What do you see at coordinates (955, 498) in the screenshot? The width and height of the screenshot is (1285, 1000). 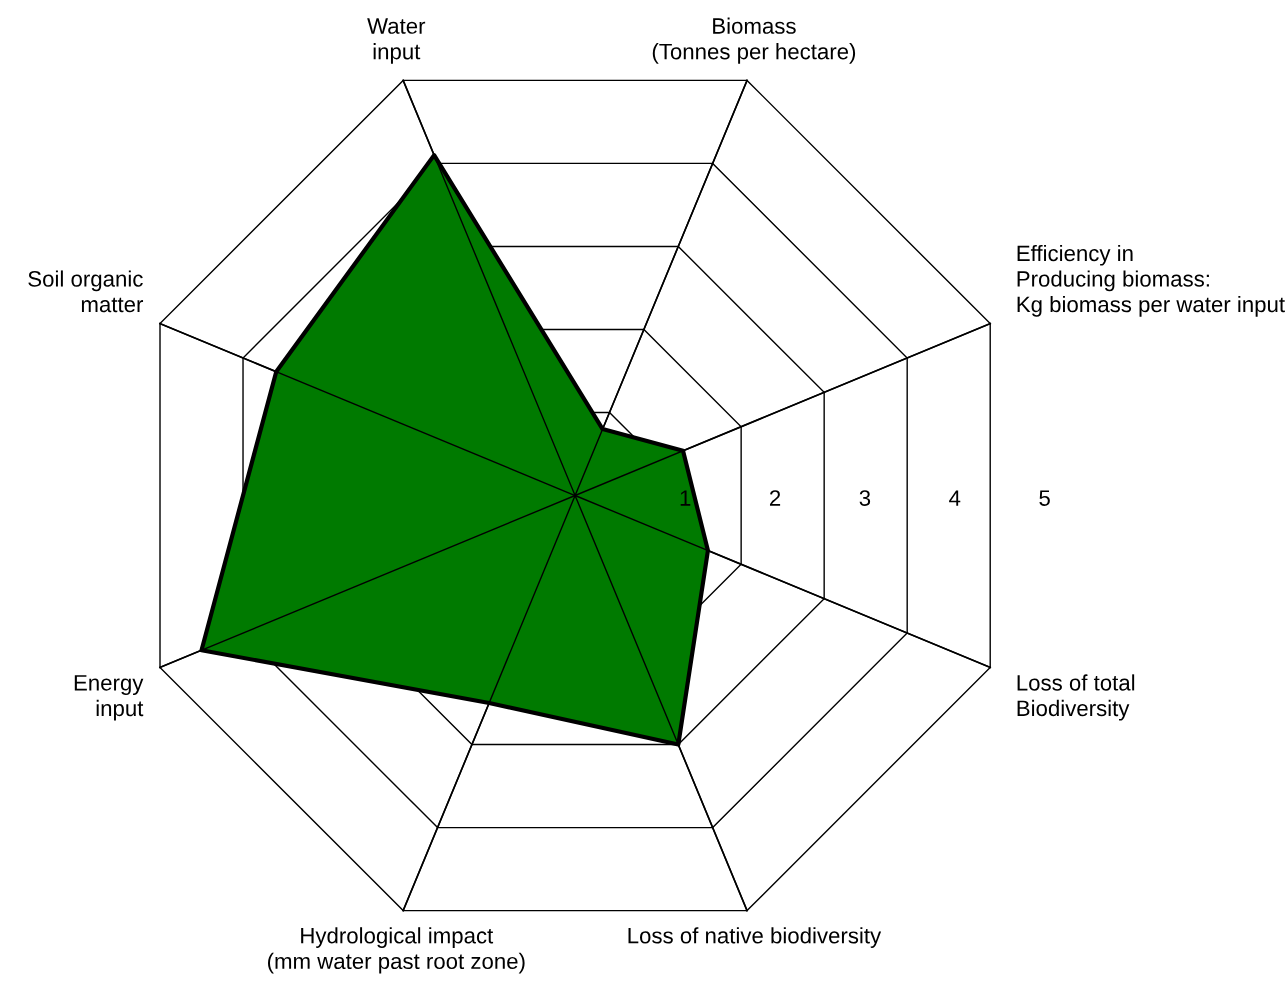 I see `y-tick-label: 4` at bounding box center [955, 498].